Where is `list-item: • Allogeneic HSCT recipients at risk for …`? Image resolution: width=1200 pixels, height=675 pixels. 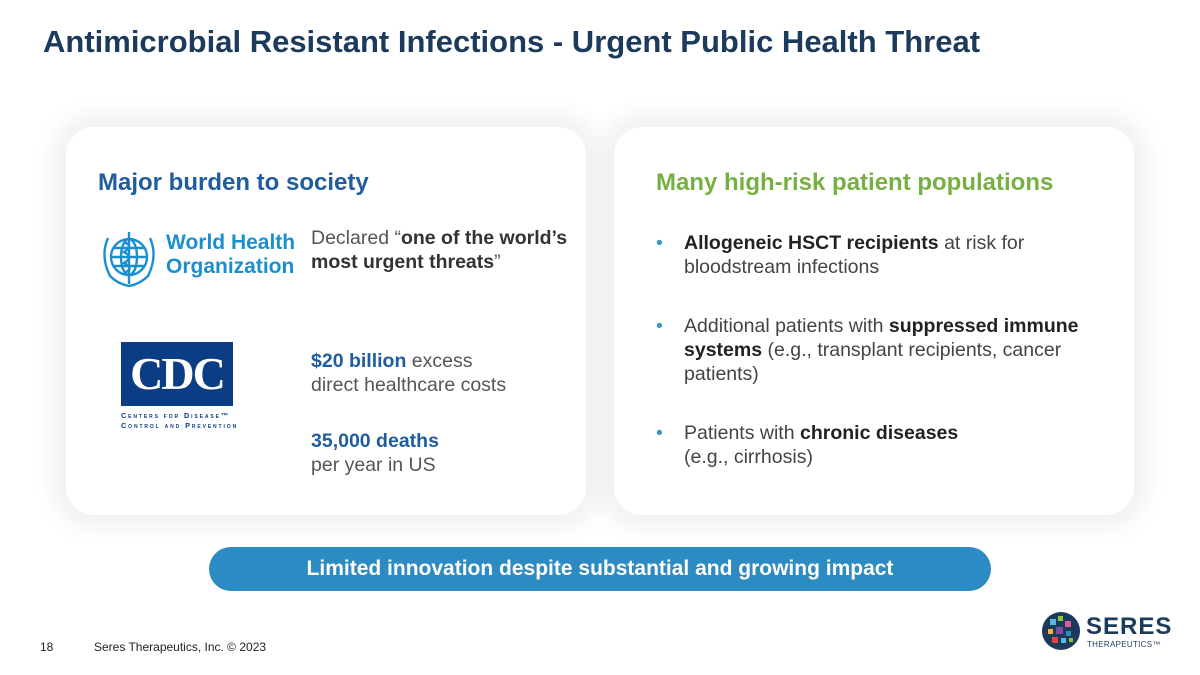
list-item: • Allogeneic HSCT recipients at risk for … is located at coordinates (840, 255).